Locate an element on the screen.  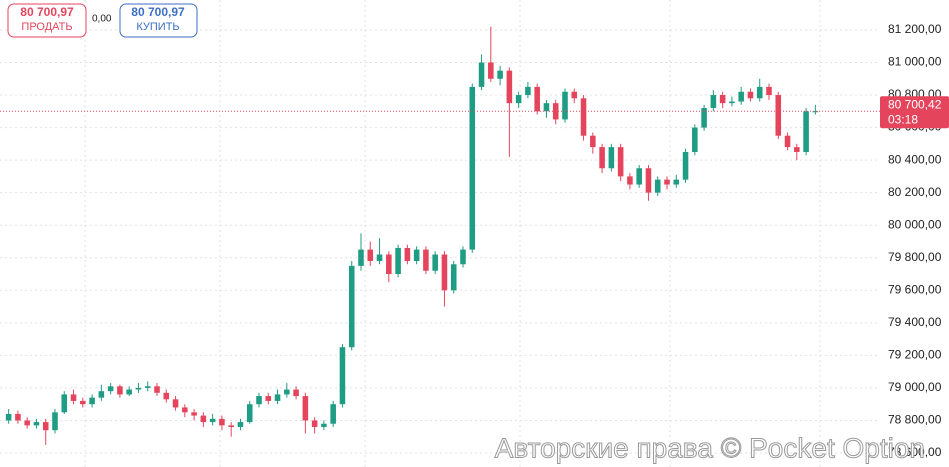
y-tick-label: 78 800,00 is located at coordinates (915, 420).